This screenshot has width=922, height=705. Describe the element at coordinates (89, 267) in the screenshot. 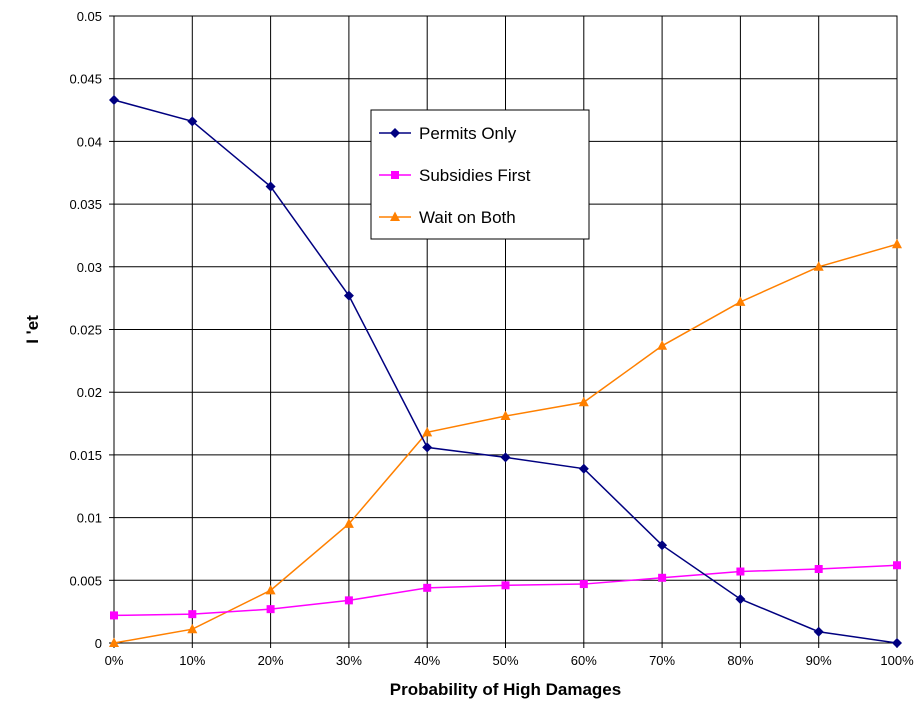

I see `y-tick-label: 0.03` at that location.